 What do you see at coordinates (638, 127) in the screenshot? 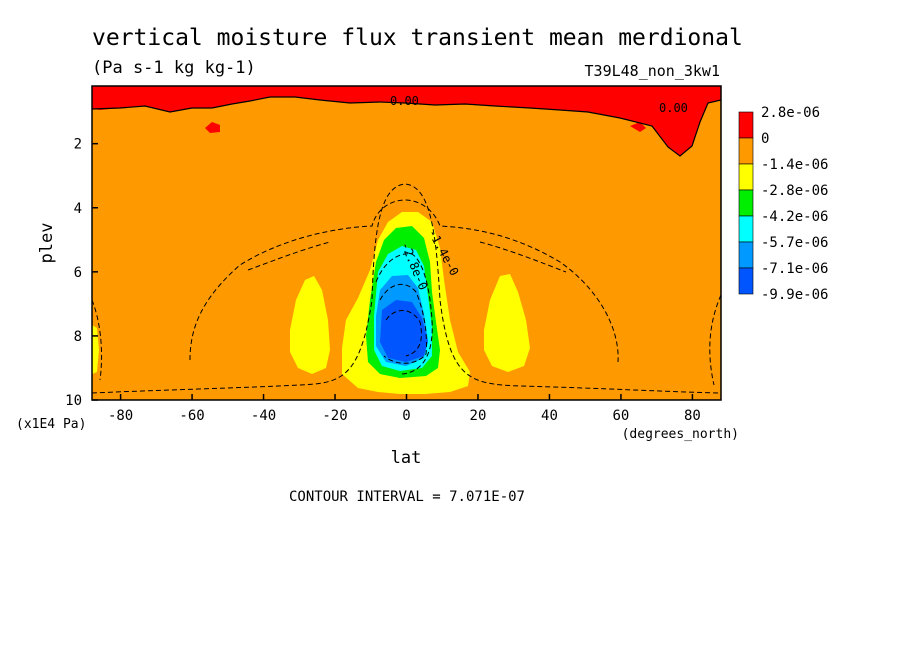
I see `positive-region-blob-north` at bounding box center [638, 127].